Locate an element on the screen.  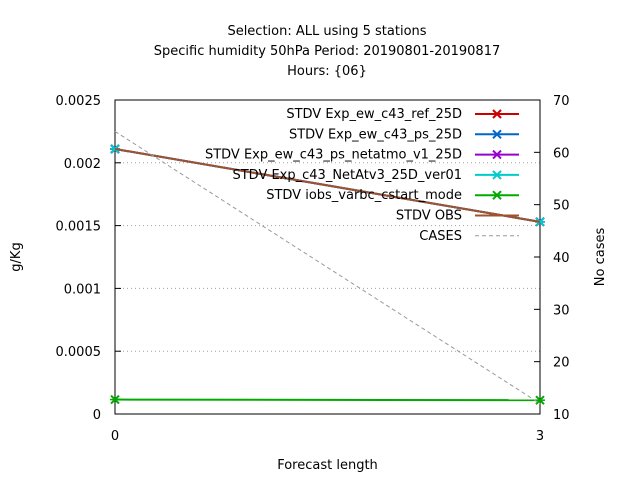
y2-axis-label: No cases is located at coordinates (600, 257).